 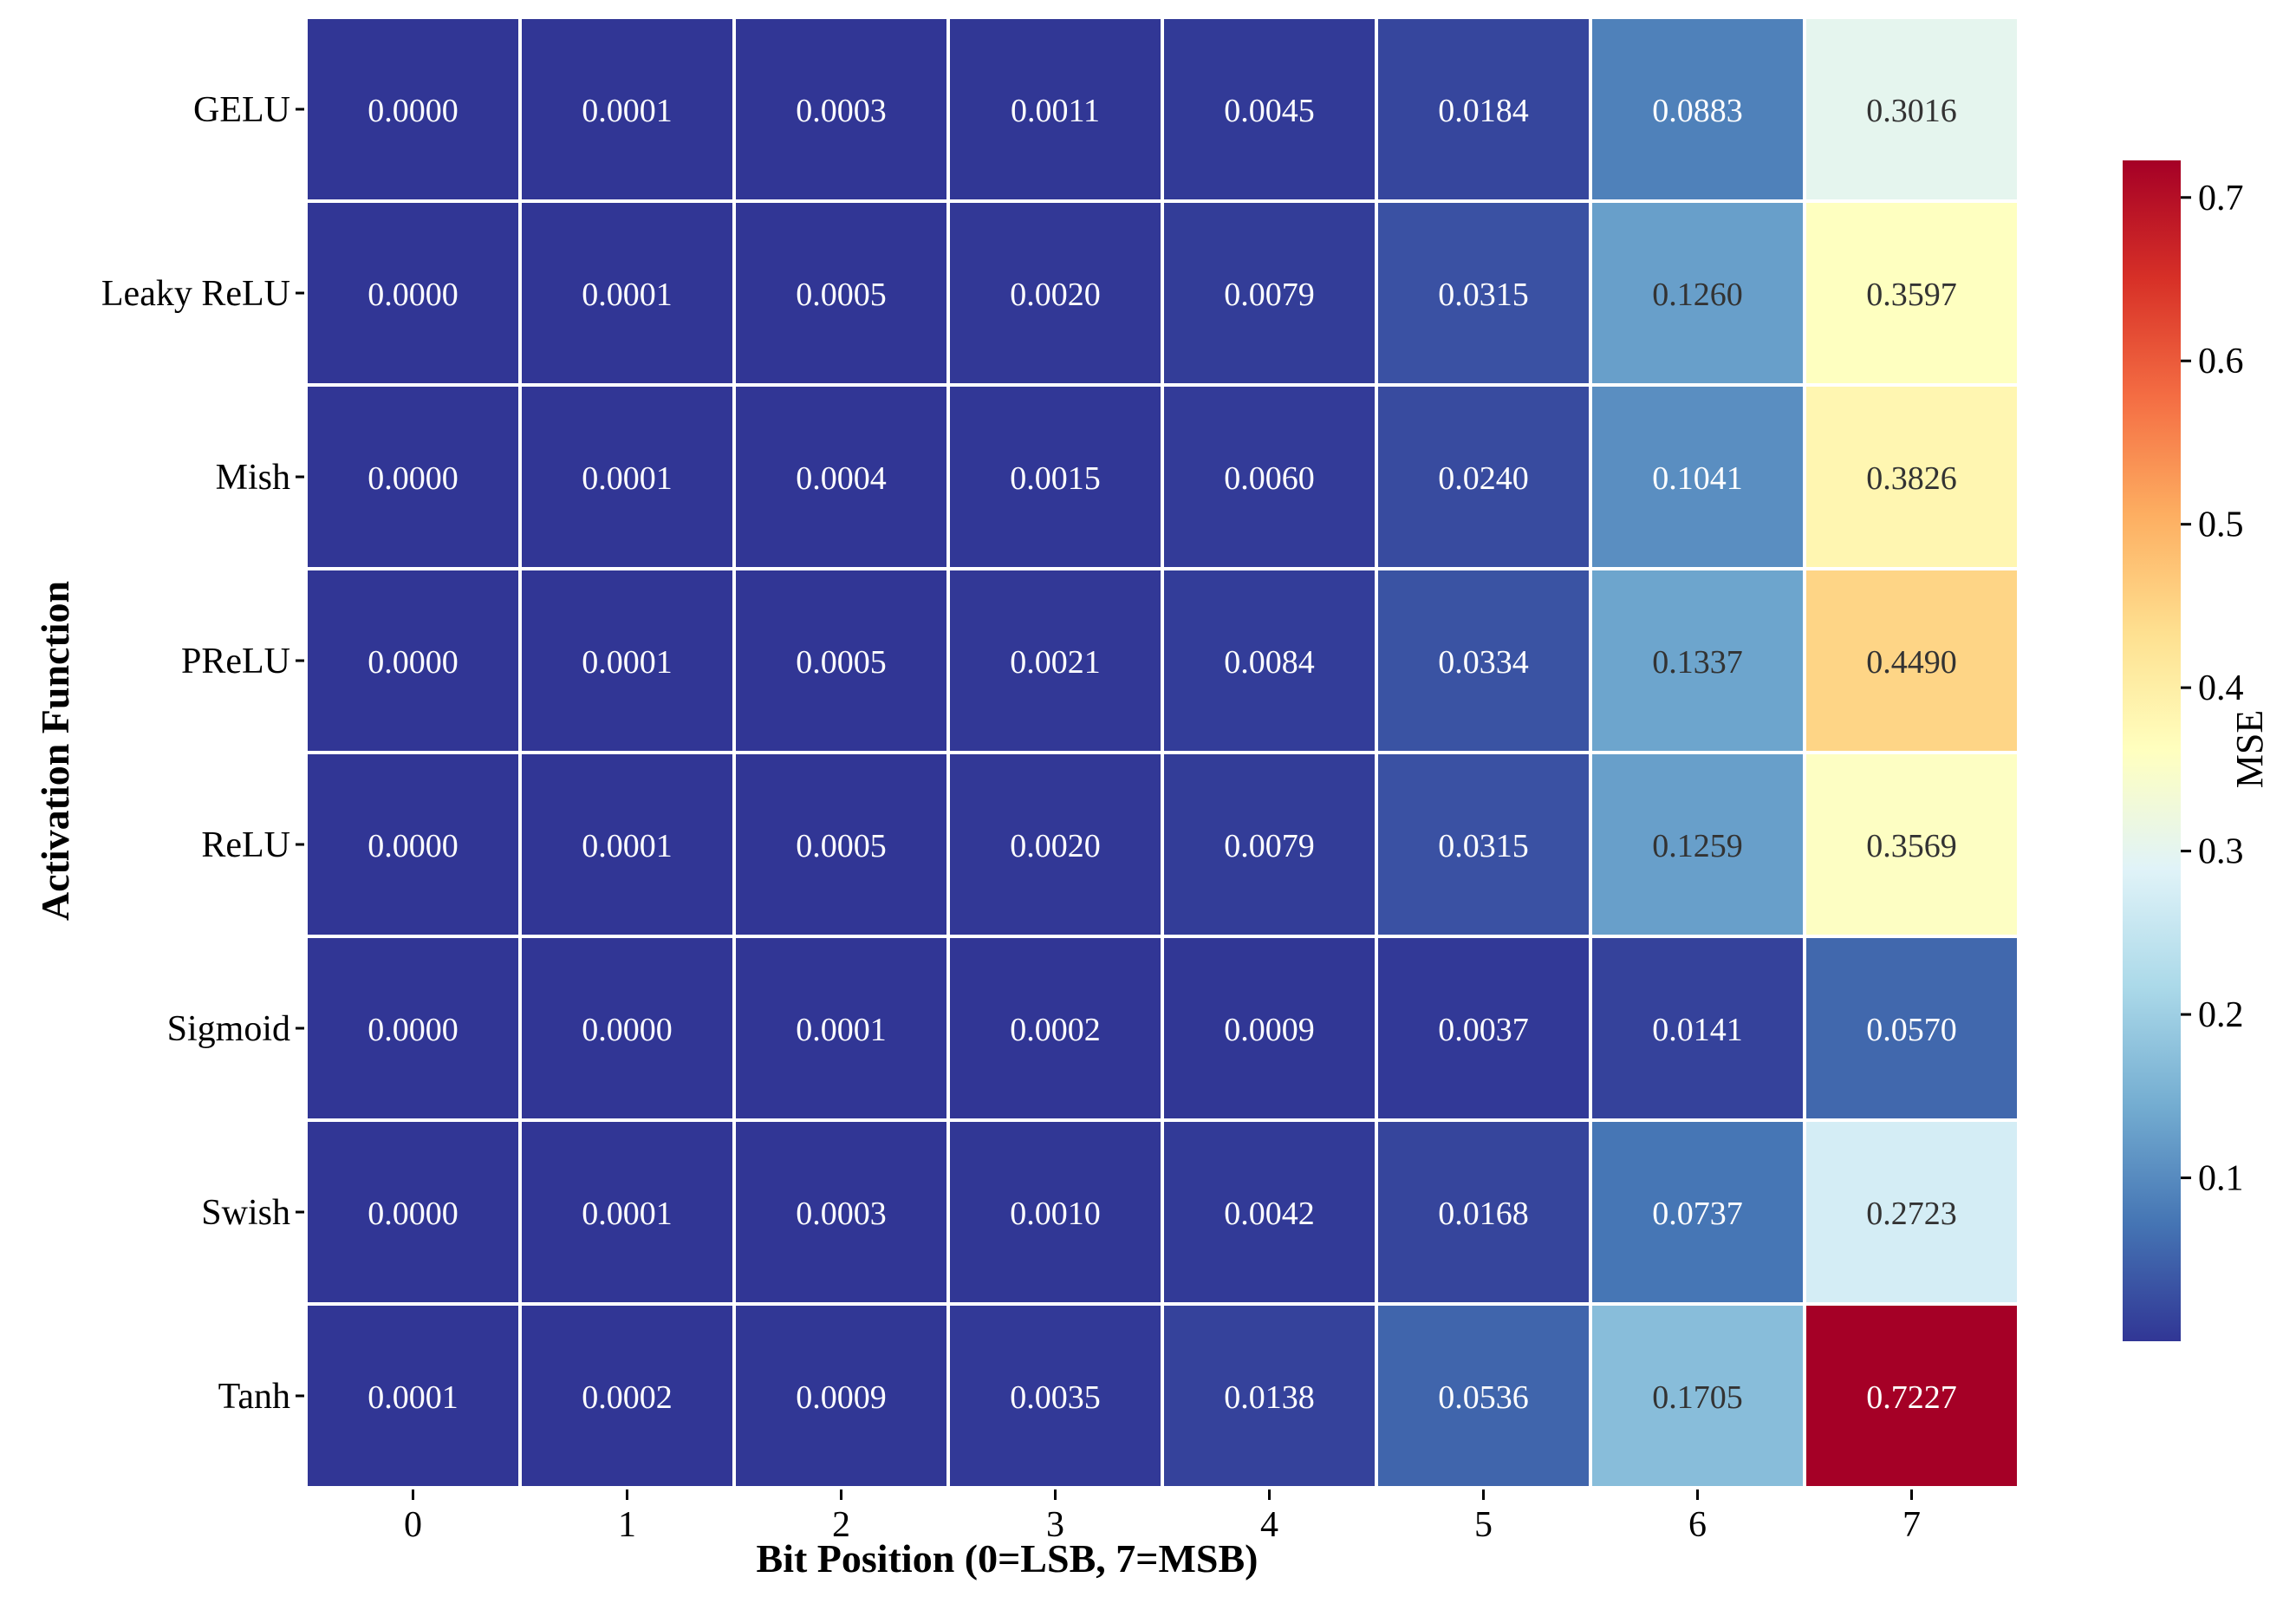 I want to click on x-axis-label: Bit Position (0=LSB, 7=MSB), so click(x=1008, y=1559).